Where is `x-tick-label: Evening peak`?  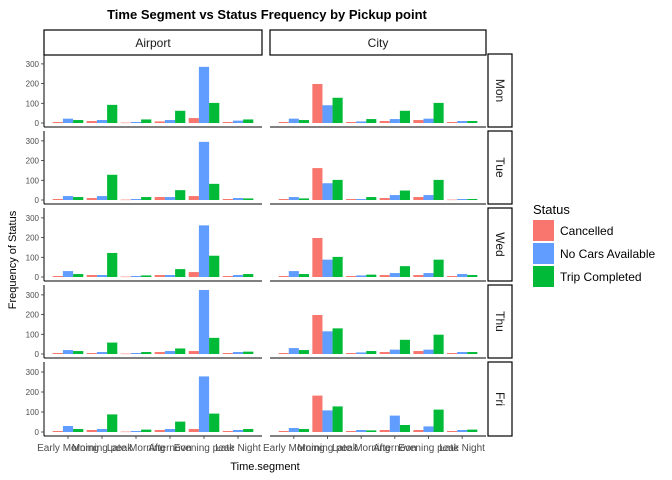
x-tick-label: Evening peak is located at coordinates (429, 448).